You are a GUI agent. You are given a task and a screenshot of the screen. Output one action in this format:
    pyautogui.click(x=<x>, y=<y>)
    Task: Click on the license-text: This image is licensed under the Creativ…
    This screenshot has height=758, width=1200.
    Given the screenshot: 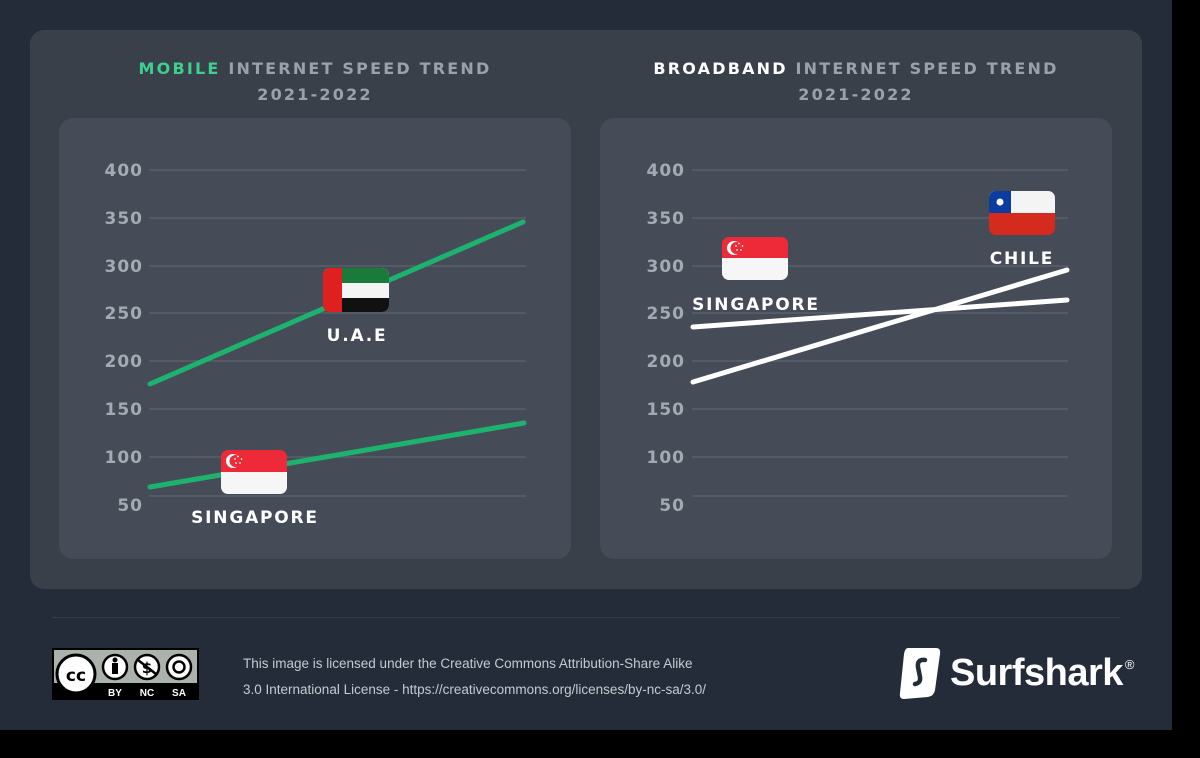 What is the action you would take?
    pyautogui.click(x=474, y=677)
    